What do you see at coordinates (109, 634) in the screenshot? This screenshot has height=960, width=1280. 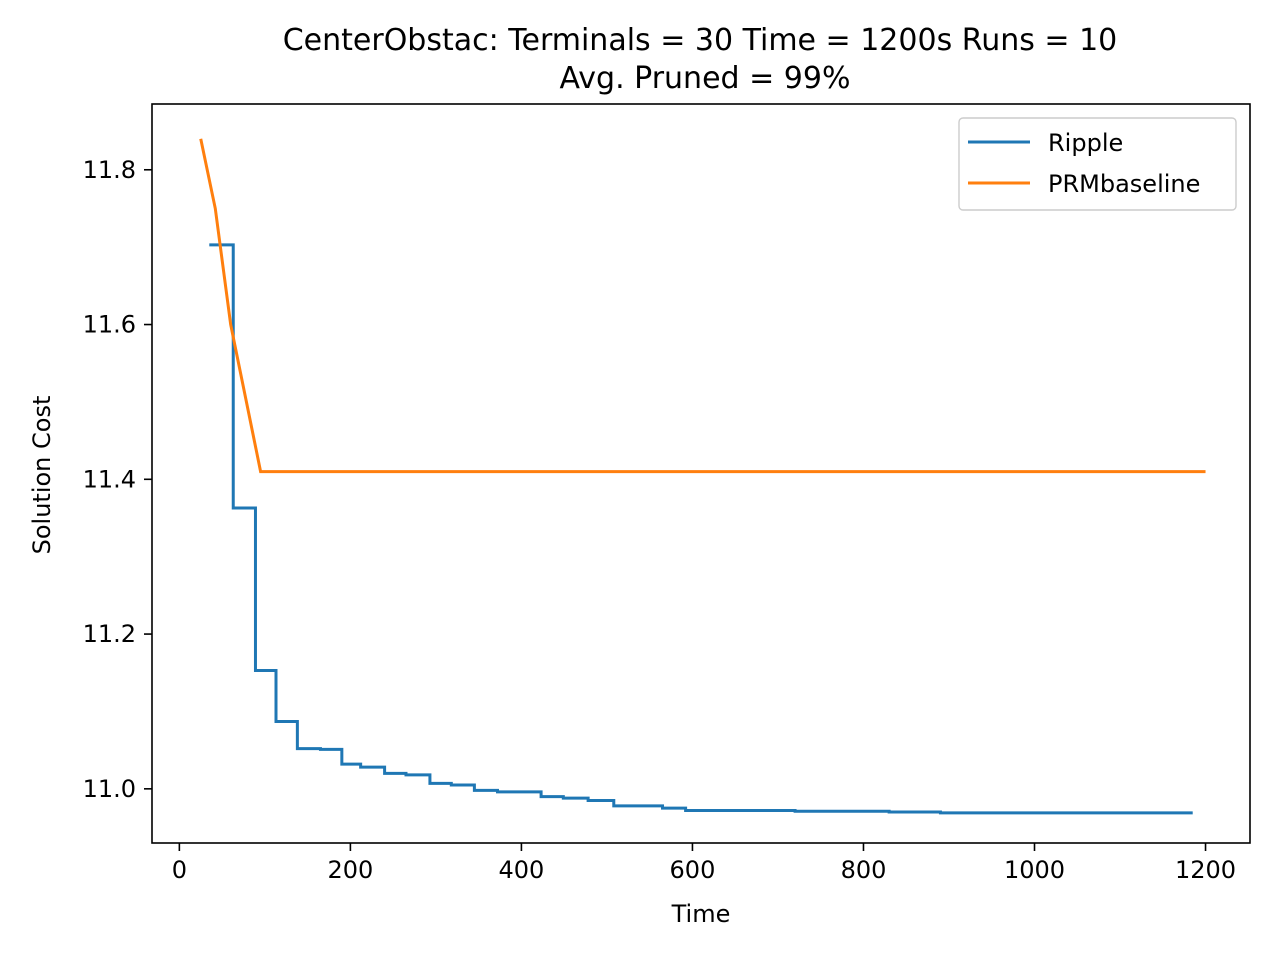 I see `y-tick-label: 11.2` at bounding box center [109, 634].